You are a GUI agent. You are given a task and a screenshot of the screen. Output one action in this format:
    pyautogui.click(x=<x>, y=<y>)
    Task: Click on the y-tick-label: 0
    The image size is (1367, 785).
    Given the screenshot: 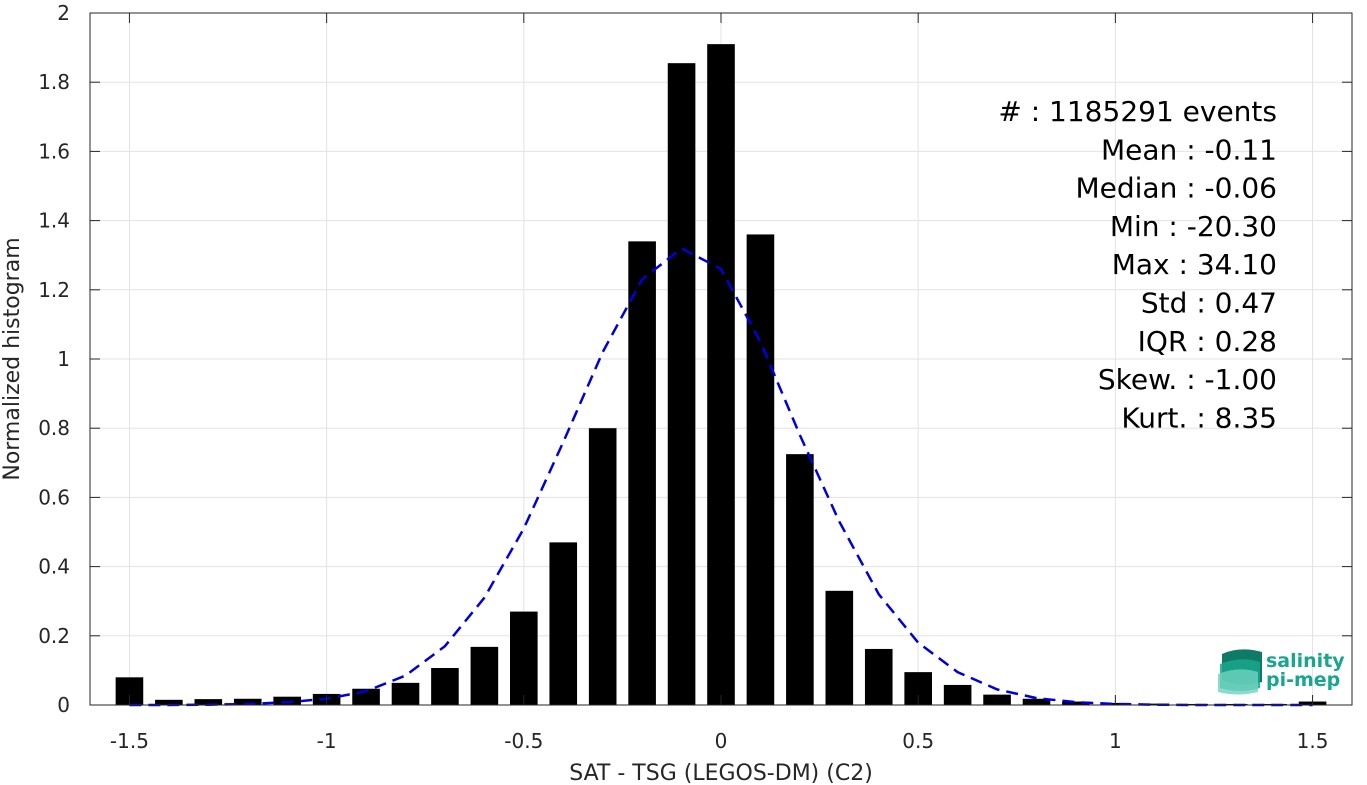 What is the action you would take?
    pyautogui.click(x=63, y=705)
    